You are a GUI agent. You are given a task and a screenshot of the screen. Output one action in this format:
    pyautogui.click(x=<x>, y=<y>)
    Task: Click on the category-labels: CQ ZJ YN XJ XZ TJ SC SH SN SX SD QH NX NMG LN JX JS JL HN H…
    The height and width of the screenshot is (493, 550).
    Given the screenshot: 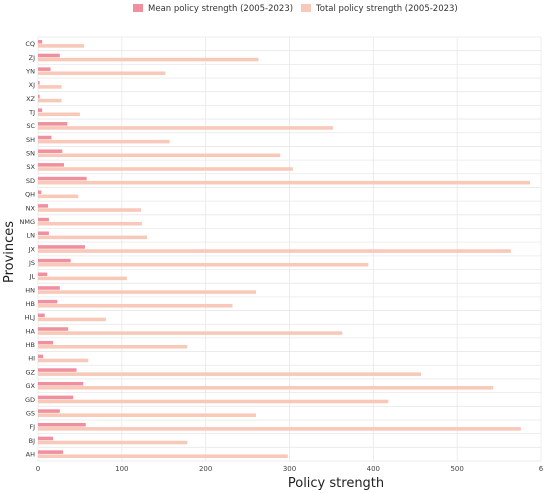 What is the action you would take?
    pyautogui.click(x=27, y=249)
    